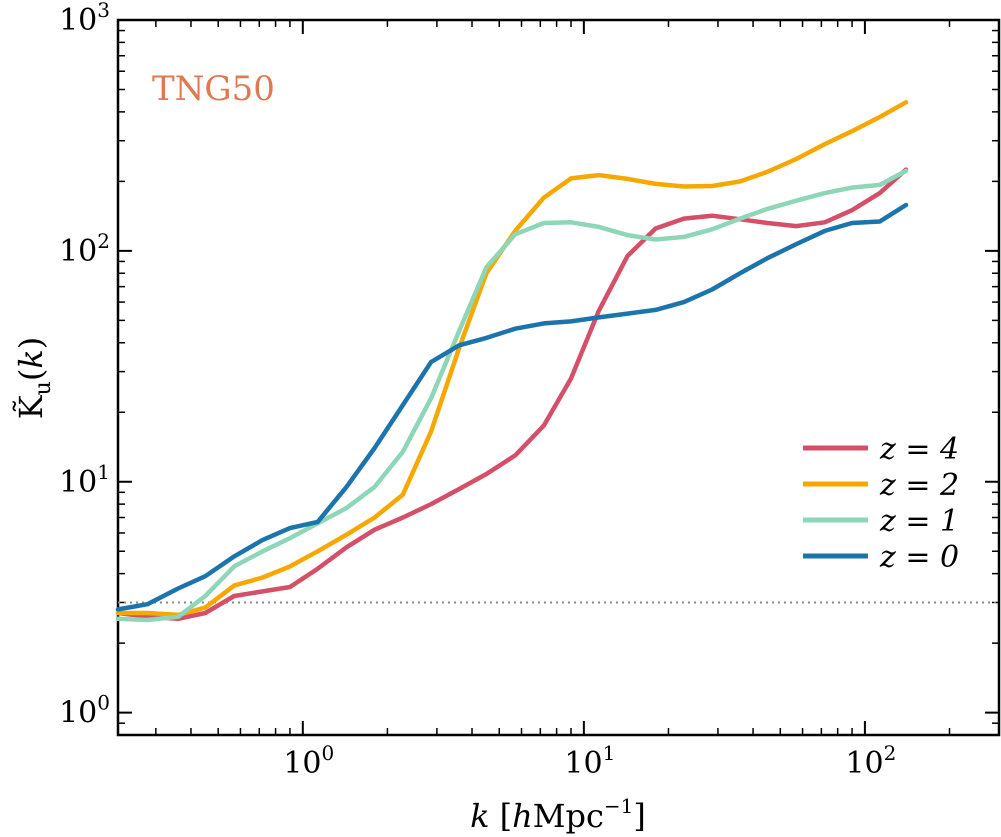 This screenshot has width=1001, height=837. Describe the element at coordinates (558, 814) in the screenshot. I see `x-axis-label: k [hMpc−1]` at that location.